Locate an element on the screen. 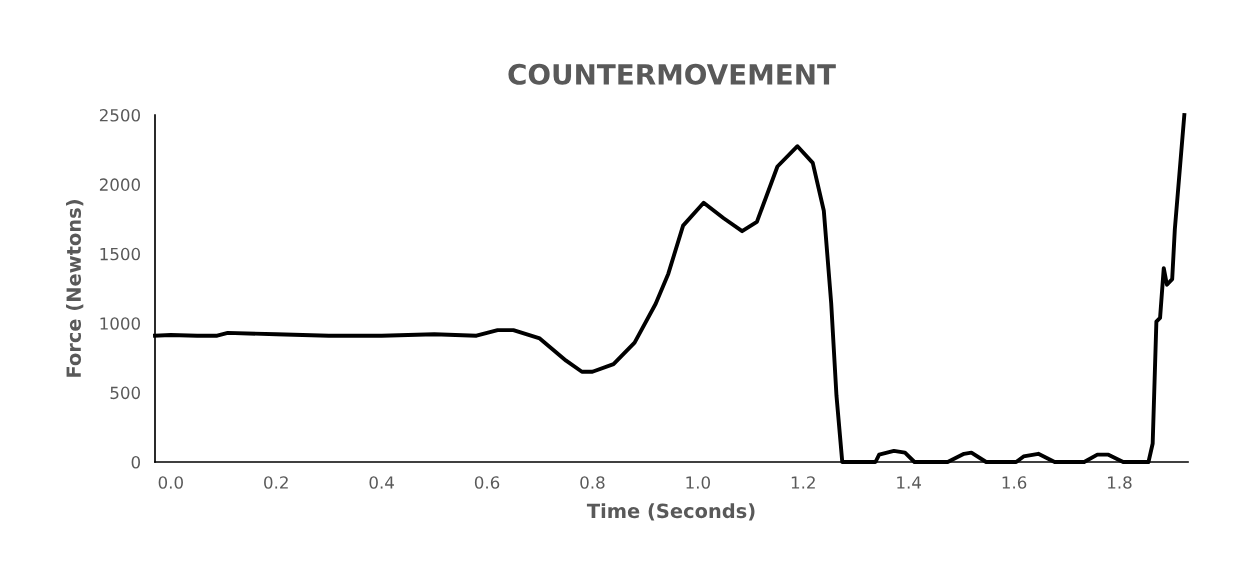  y-tick-label: 0 is located at coordinates (135, 462).